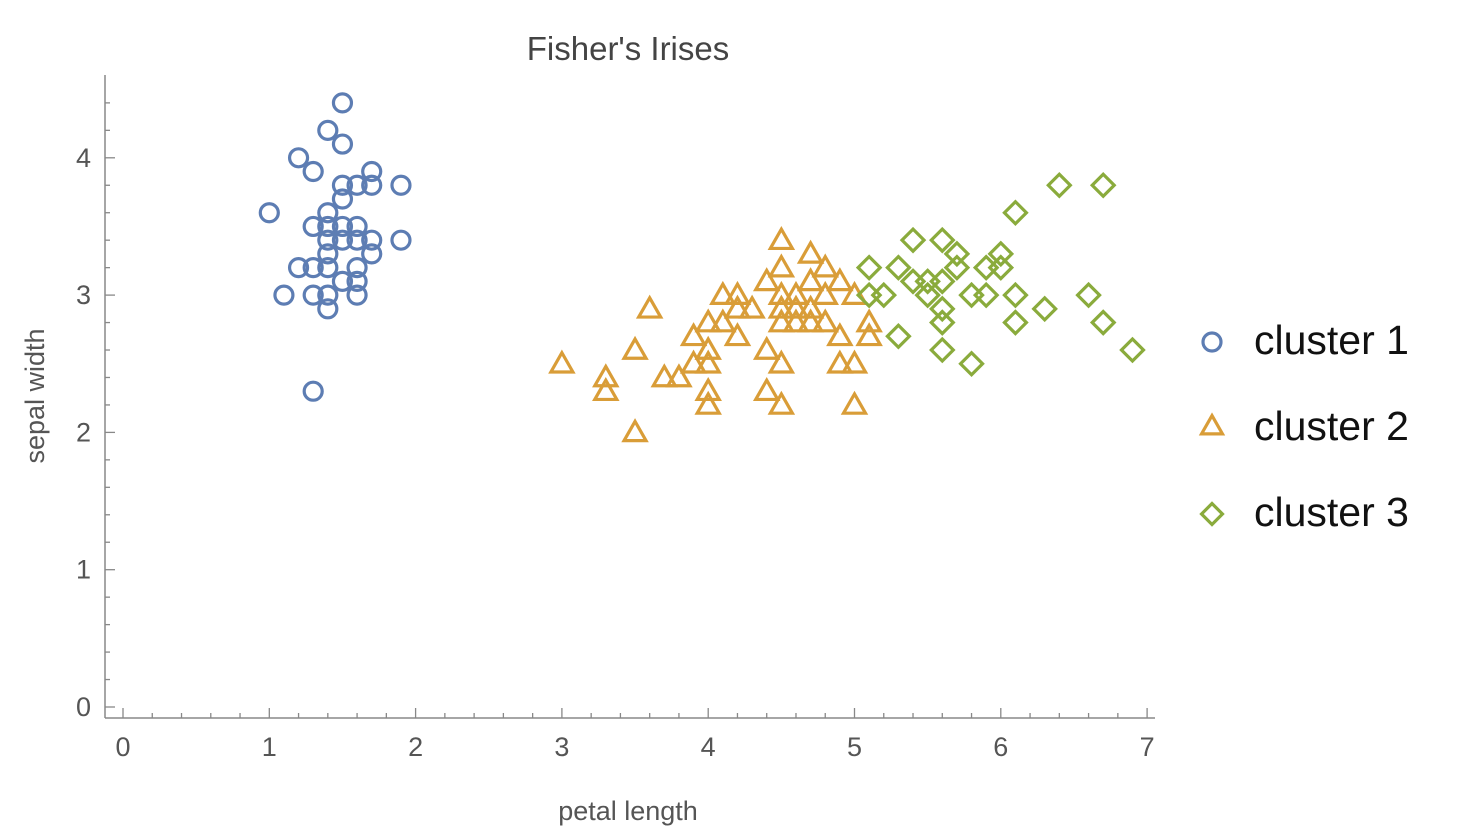  I want to click on x-tick-label: 4, so click(708, 747).